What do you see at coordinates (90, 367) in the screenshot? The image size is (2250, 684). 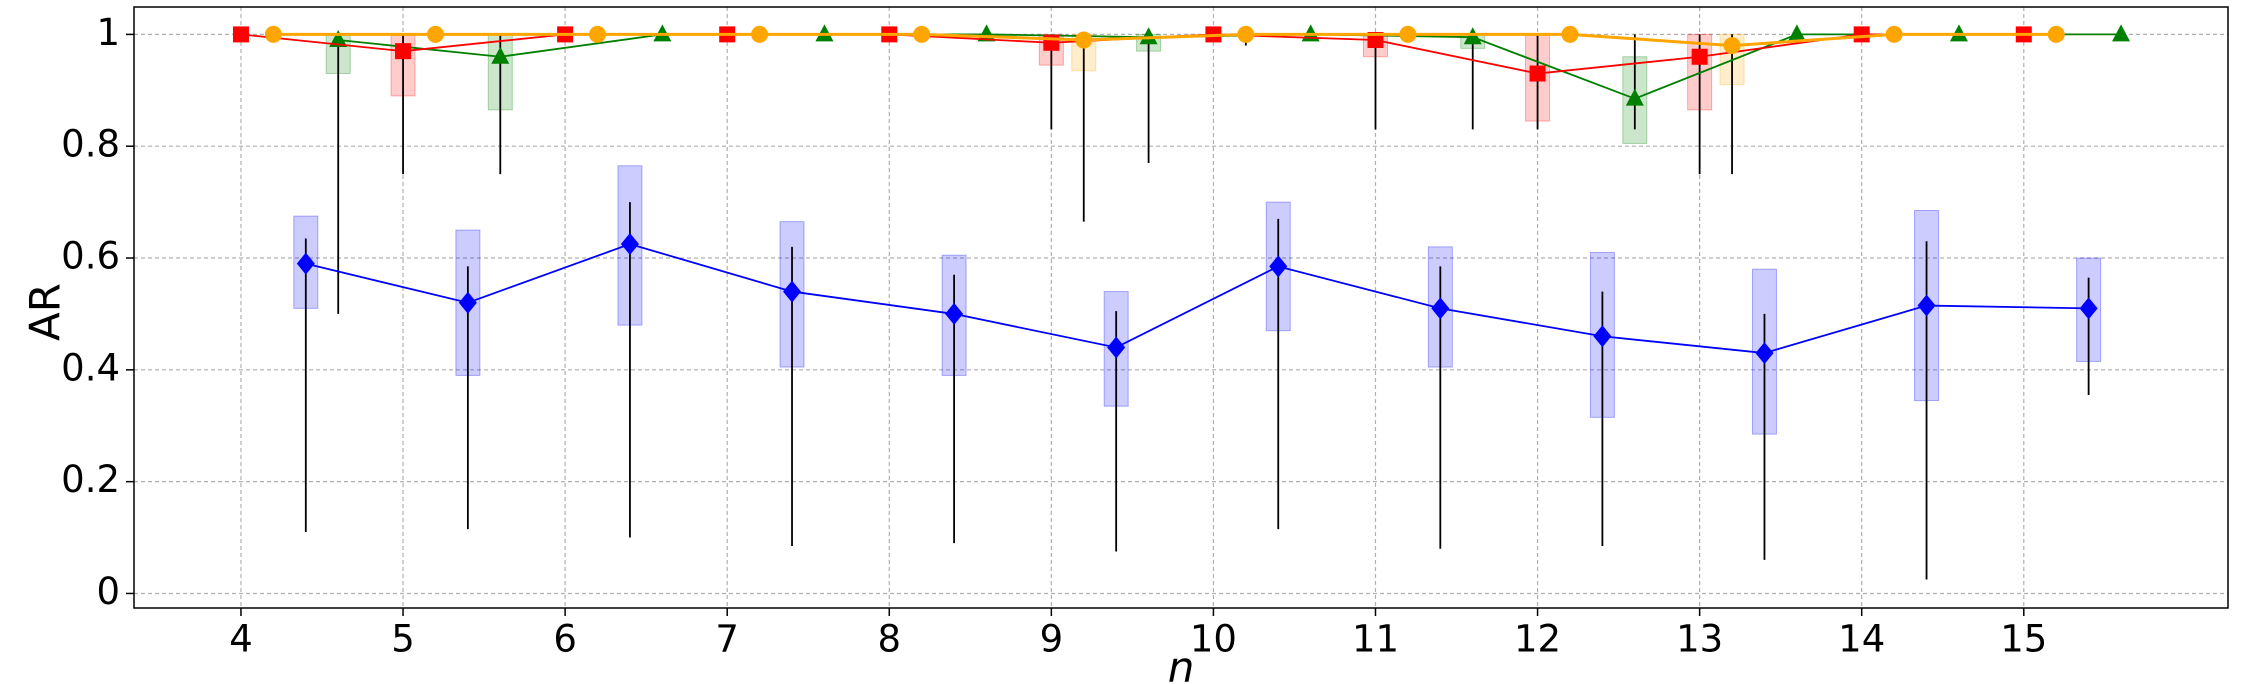 I see `y-tick-label: 0.4` at bounding box center [90, 367].